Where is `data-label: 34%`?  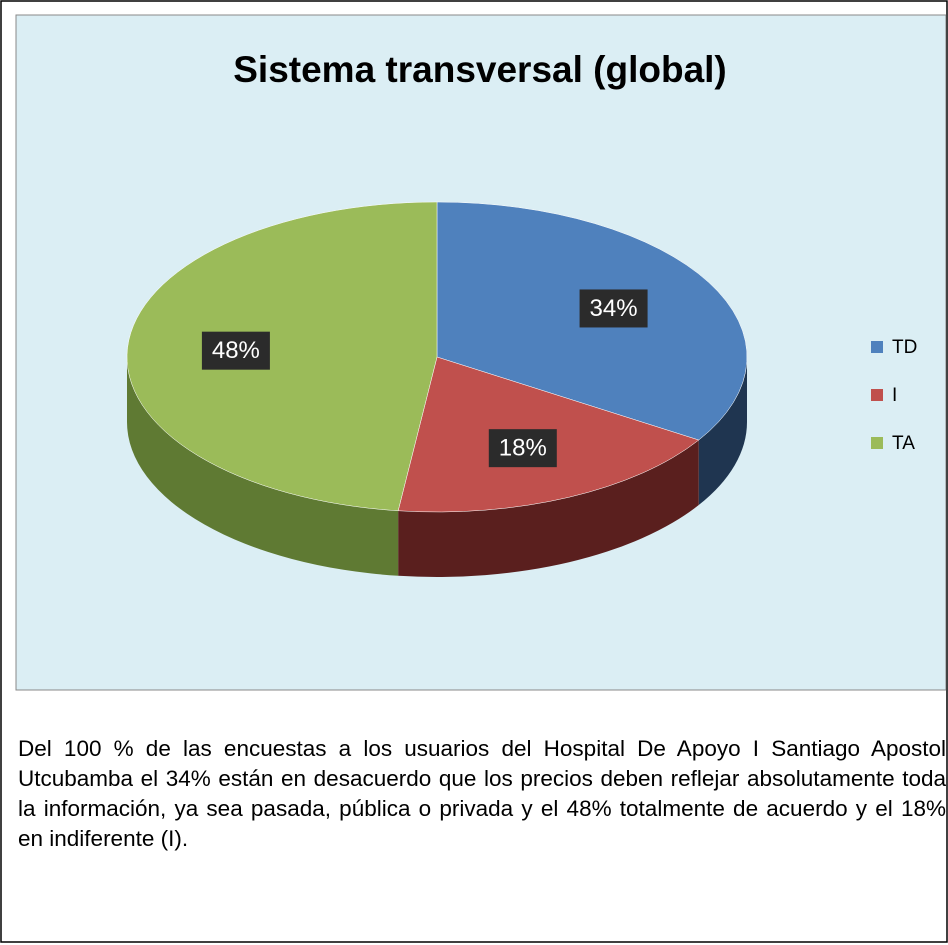 data-label: 34% is located at coordinates (614, 308).